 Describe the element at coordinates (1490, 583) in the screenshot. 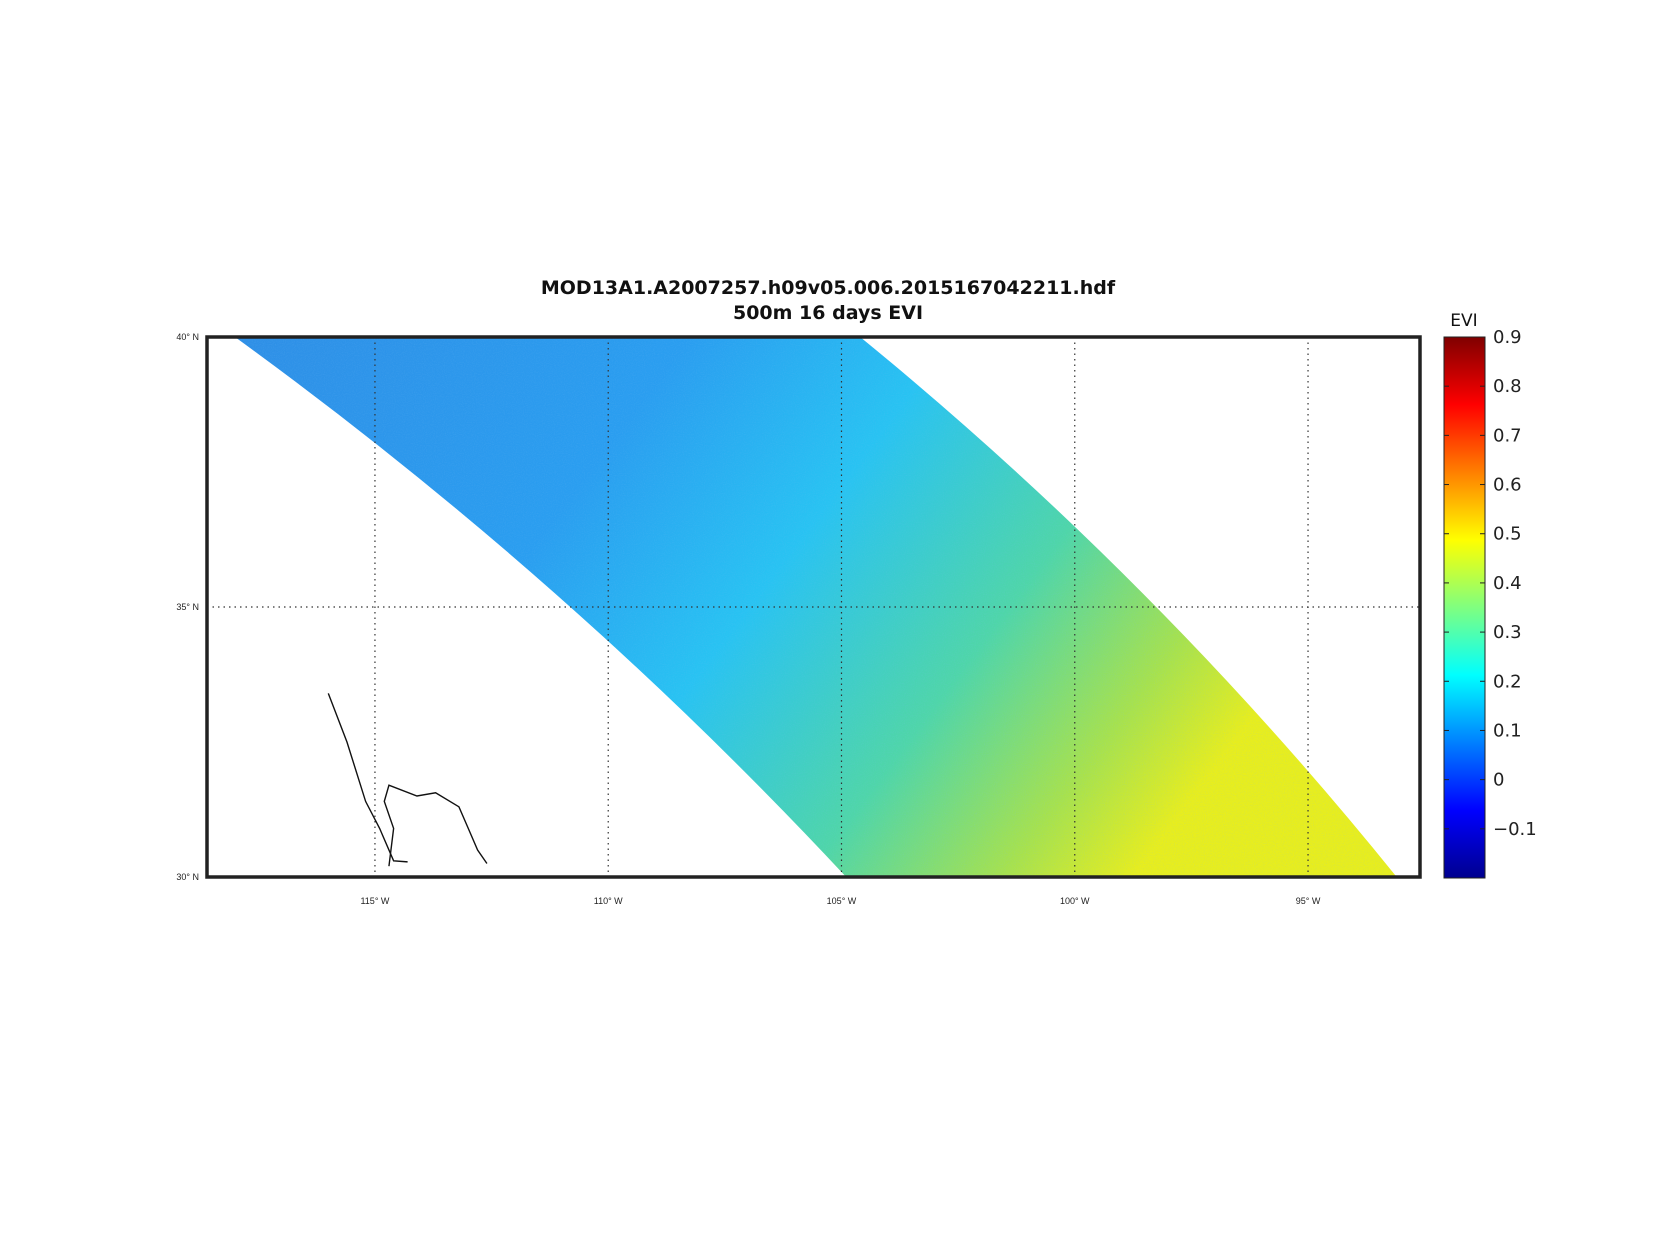

I see `colorbar-ticks: −0.1 0 0.1 0.2 0.3 0.4 0.5 0.6 0.7 0.8 0.9` at that location.